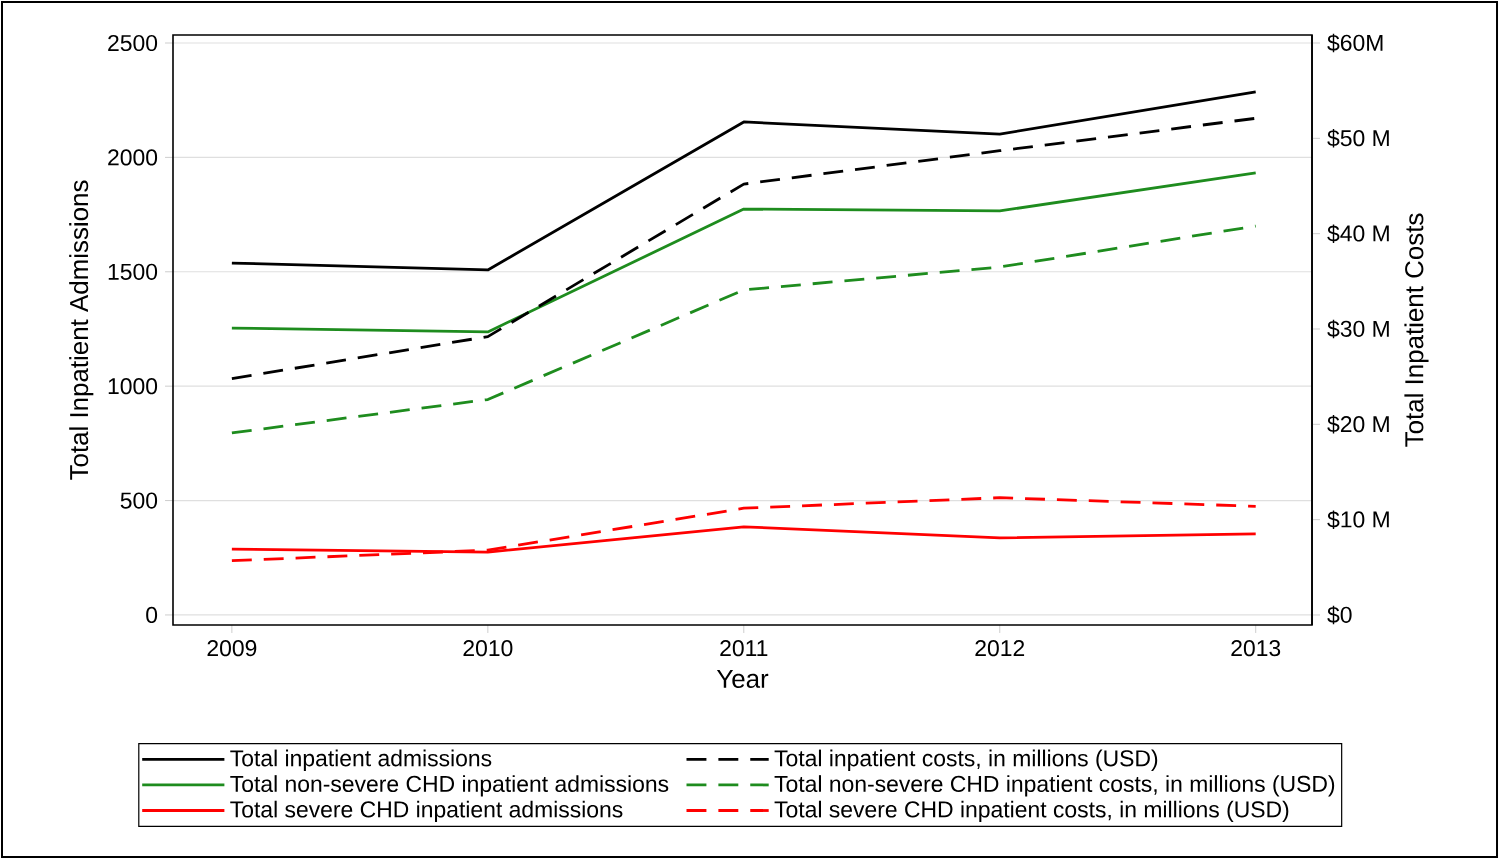 The image size is (1499, 859). What do you see at coordinates (1000, 648) in the screenshot?
I see `x-tick-label: 2012` at bounding box center [1000, 648].